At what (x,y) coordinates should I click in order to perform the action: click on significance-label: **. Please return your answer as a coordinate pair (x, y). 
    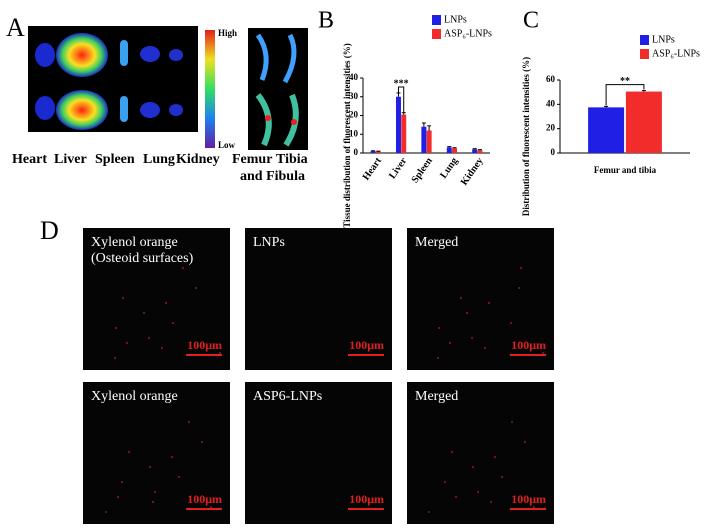
    Looking at the image, I should click on (625, 81).